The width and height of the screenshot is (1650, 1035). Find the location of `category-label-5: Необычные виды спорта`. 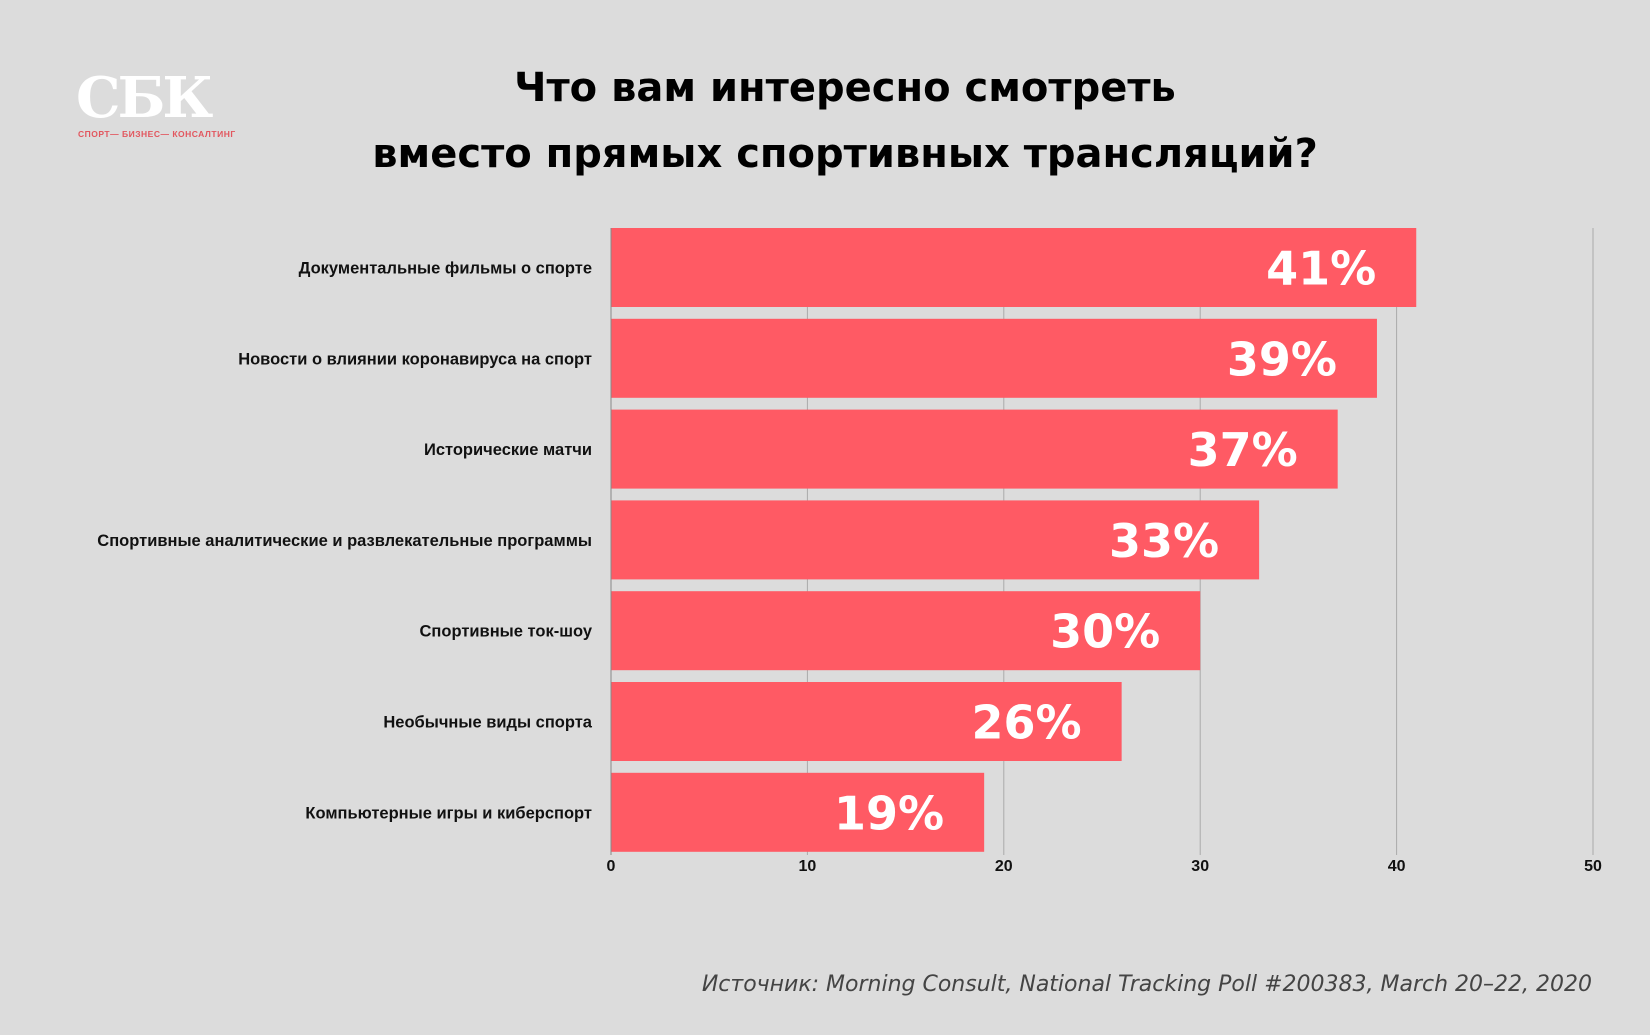

category-label-5: Необычные виды спорта is located at coordinates (487, 723).